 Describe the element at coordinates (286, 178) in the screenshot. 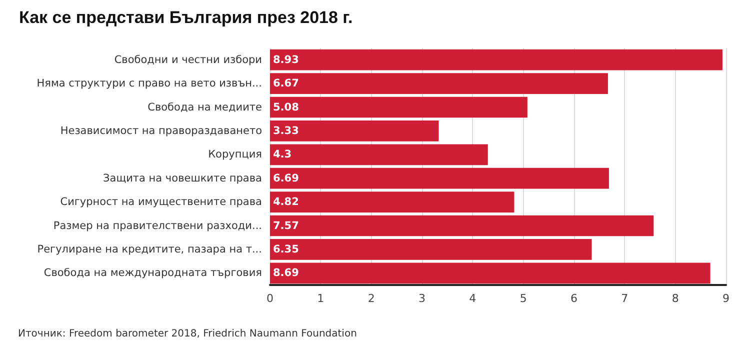

I see `data-label: 6.69` at that location.